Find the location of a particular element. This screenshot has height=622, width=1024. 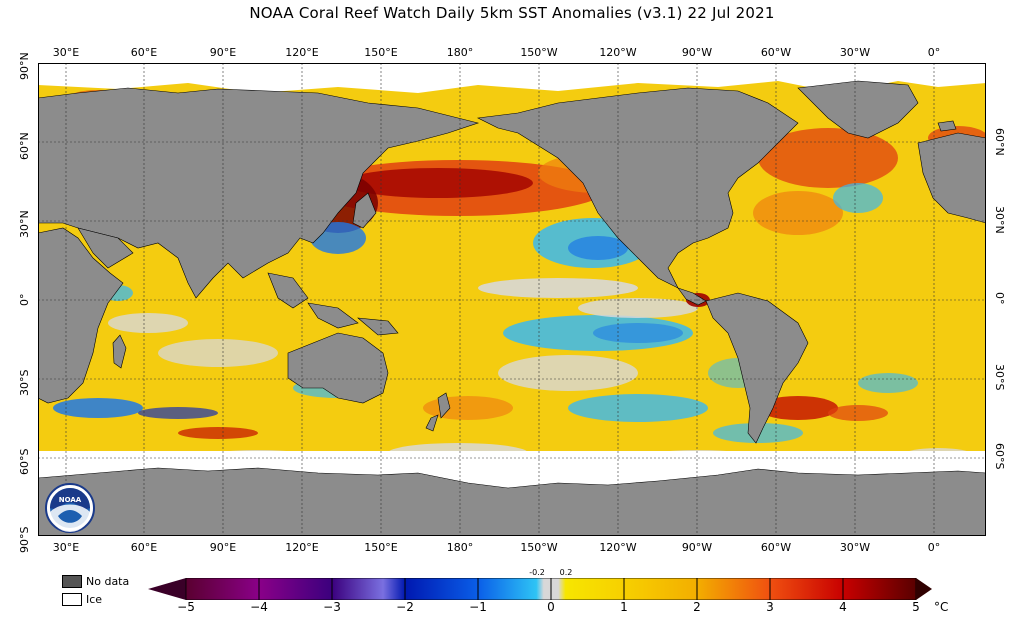

lat-label-right: 60°N is located at coordinates (999, 142).